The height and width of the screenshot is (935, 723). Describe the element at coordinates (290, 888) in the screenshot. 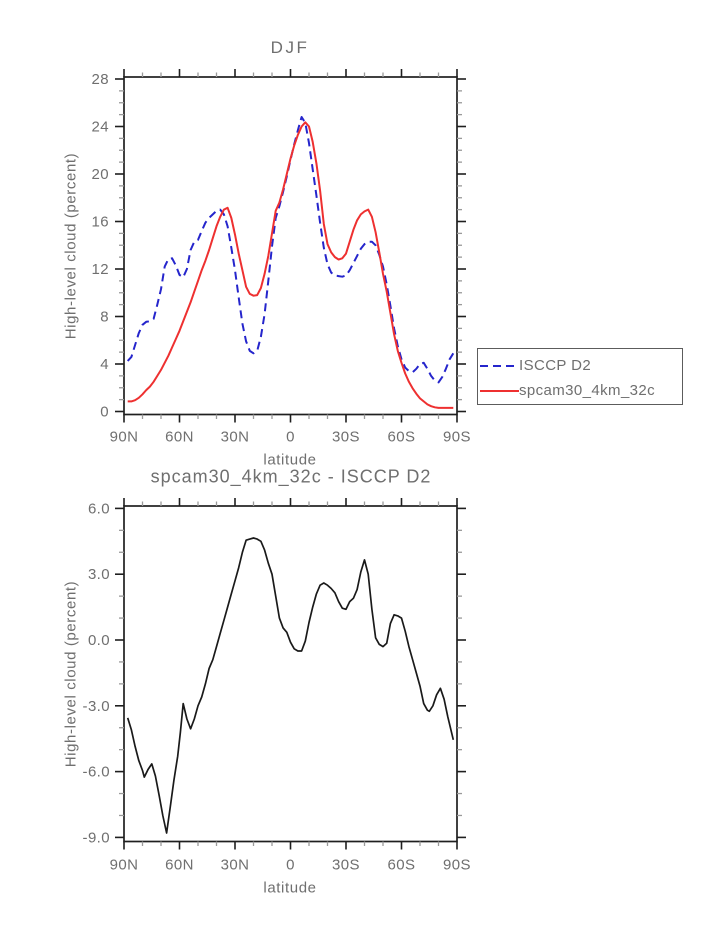

I see `bottom-x-axis-title: latitude` at that location.